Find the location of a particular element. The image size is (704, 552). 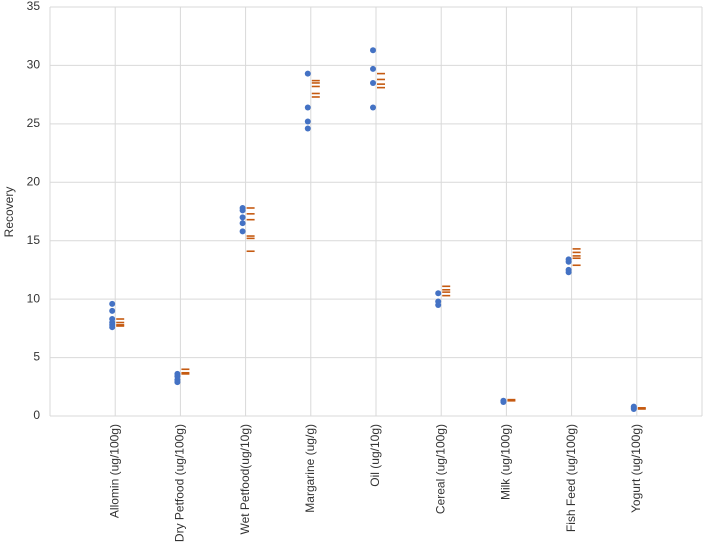

x-tick-label: Fish Feed (ug/100g) is located at coordinates (571, 478).